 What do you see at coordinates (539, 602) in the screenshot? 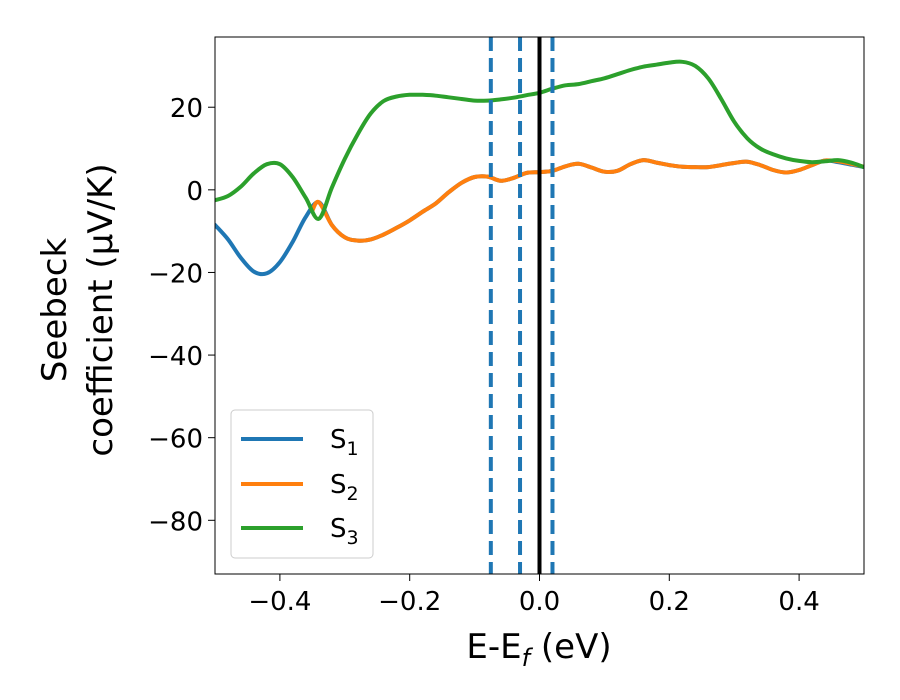
I see `x-tick-label: 0.0` at bounding box center [539, 602].